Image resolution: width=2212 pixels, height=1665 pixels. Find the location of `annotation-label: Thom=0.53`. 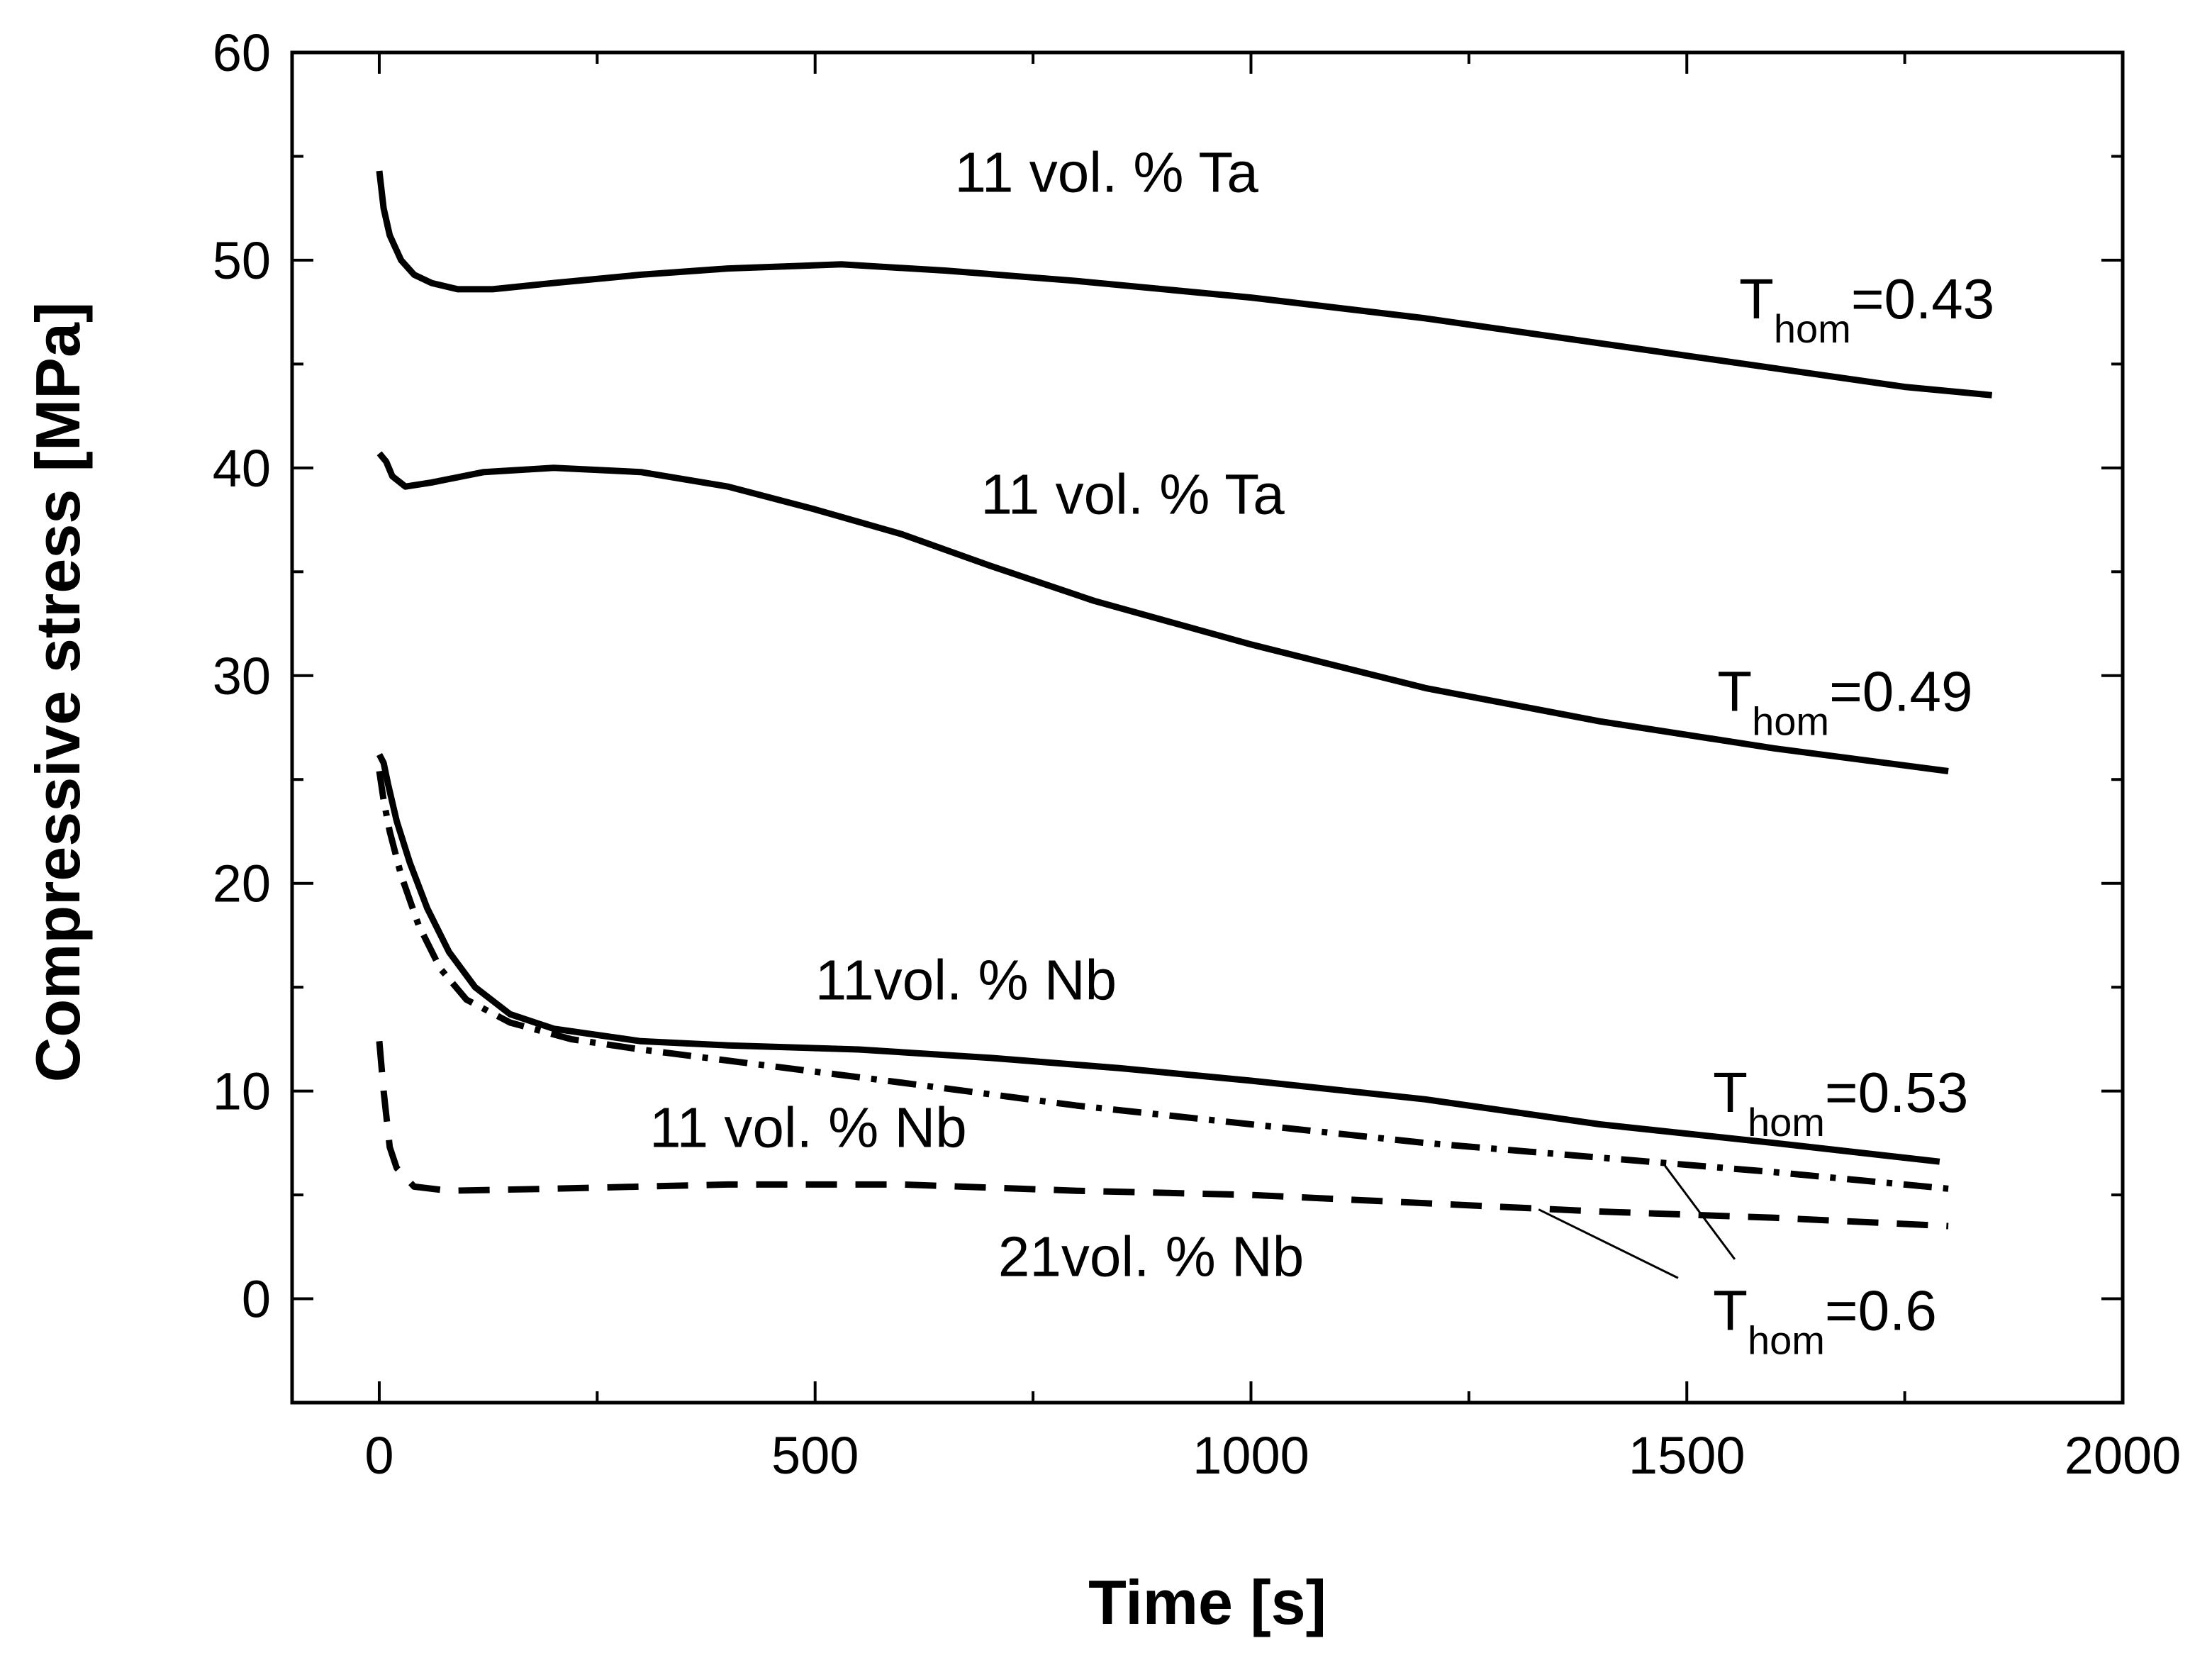

annotation-label: Thom=0.53 is located at coordinates (1840, 1103).